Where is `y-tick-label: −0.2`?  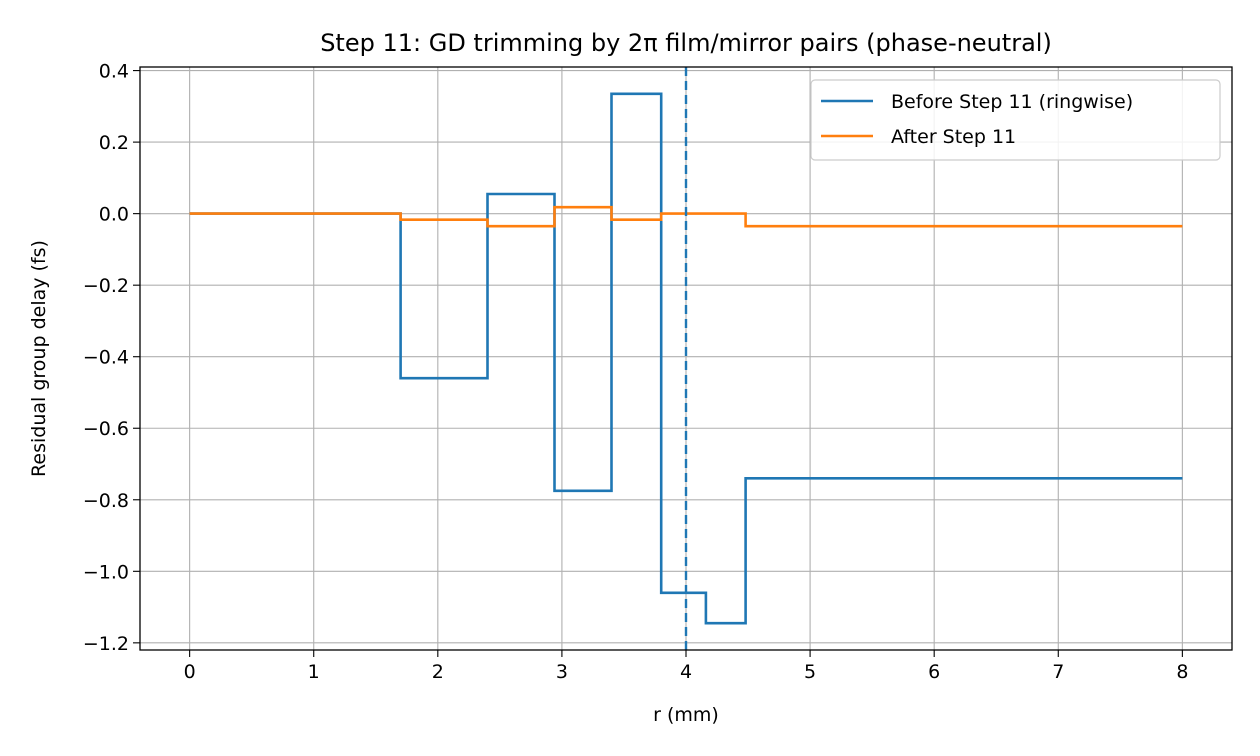 y-tick-label: −0.2 is located at coordinates (106, 286).